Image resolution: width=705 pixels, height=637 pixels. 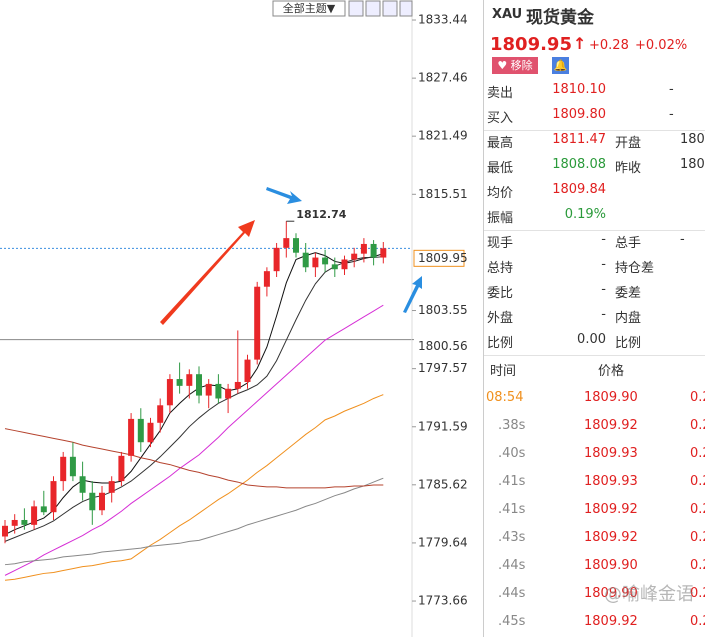 What do you see at coordinates (500, 143) in the screenshot?
I see `row-label: 最高` at bounding box center [500, 143].